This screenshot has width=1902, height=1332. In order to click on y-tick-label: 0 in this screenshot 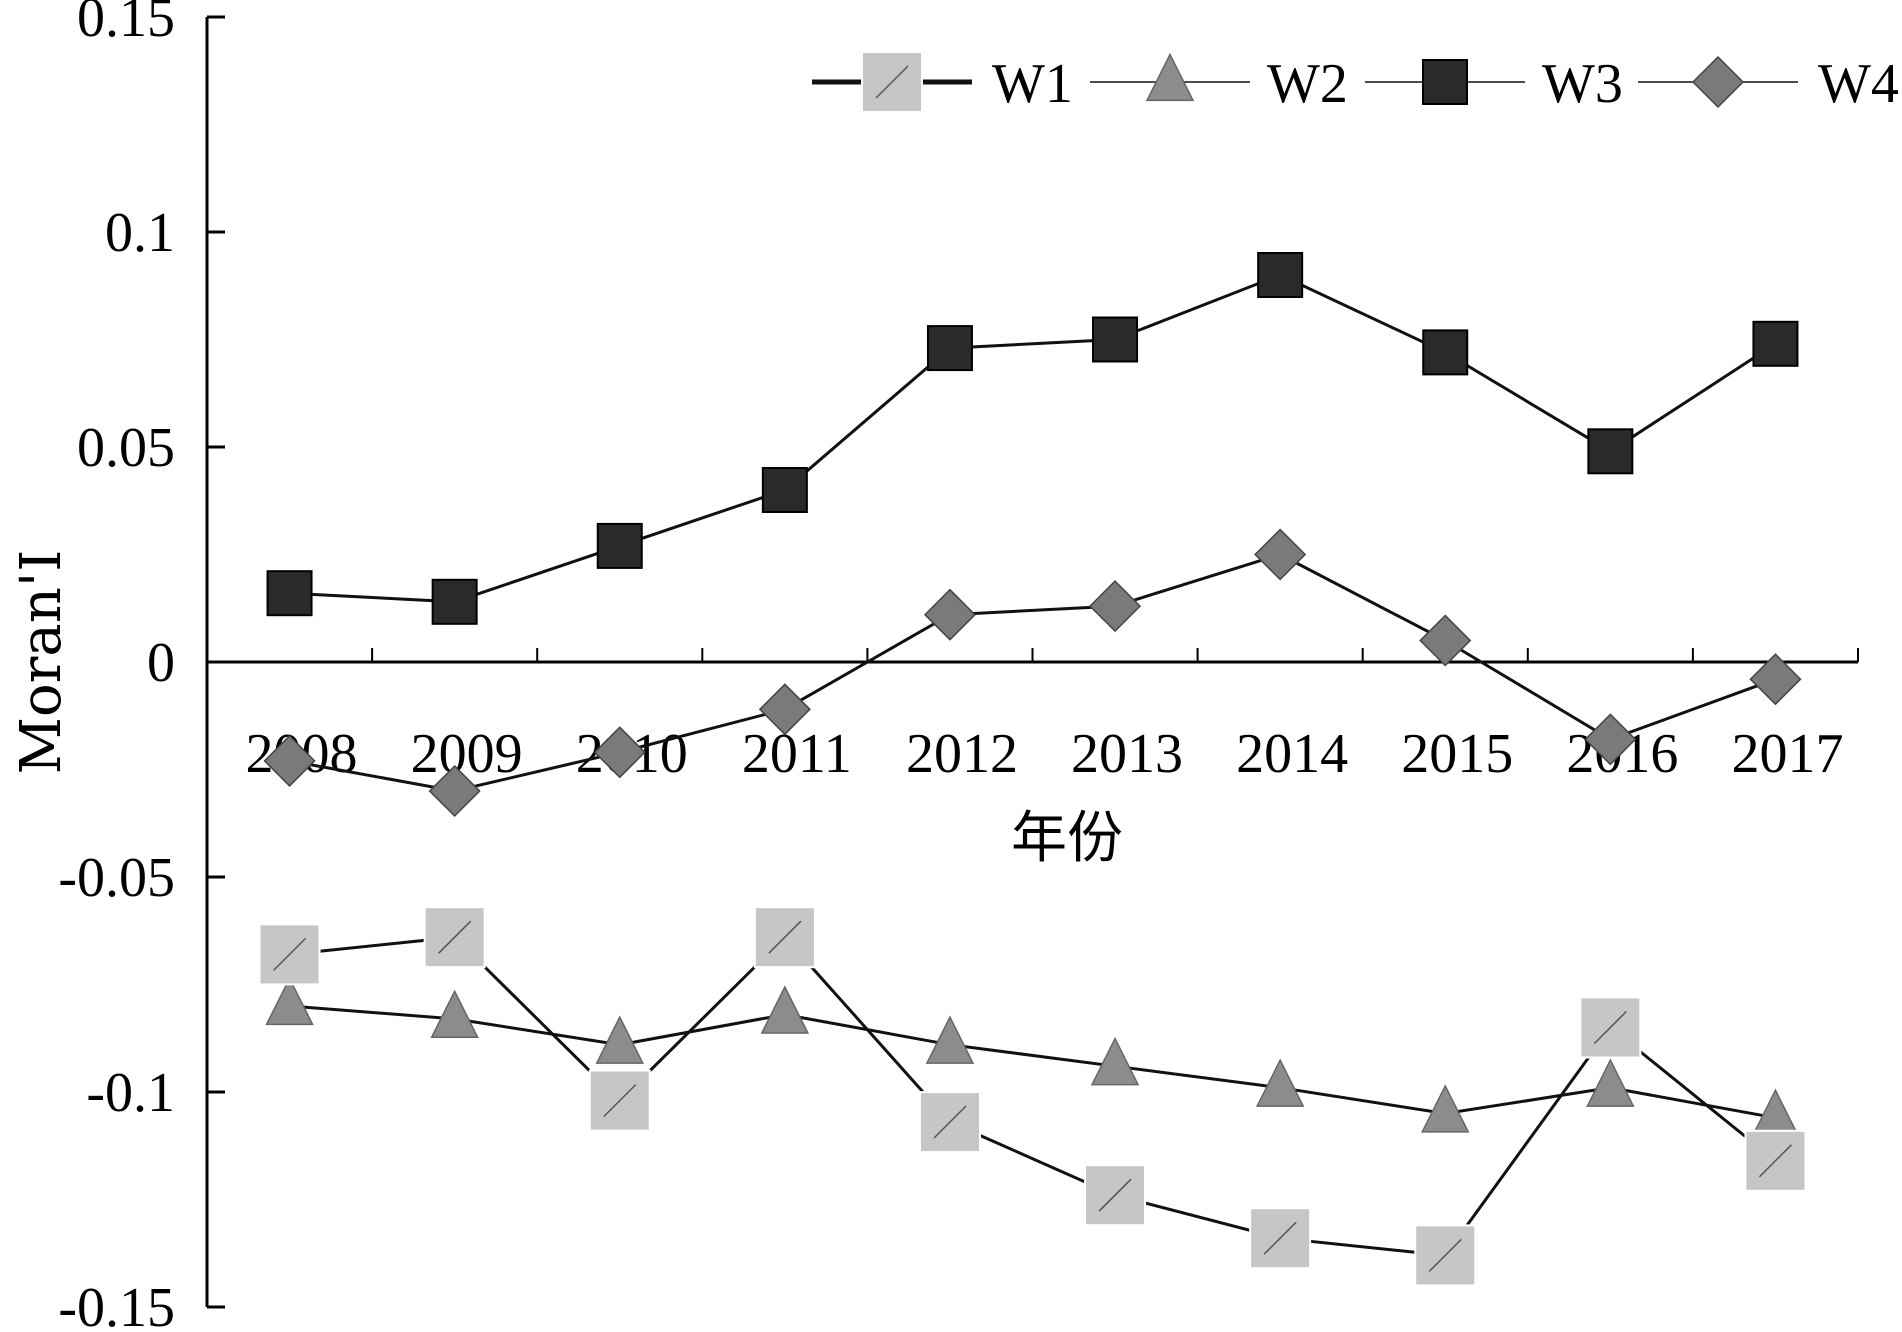, I will do `click(161, 663)`.